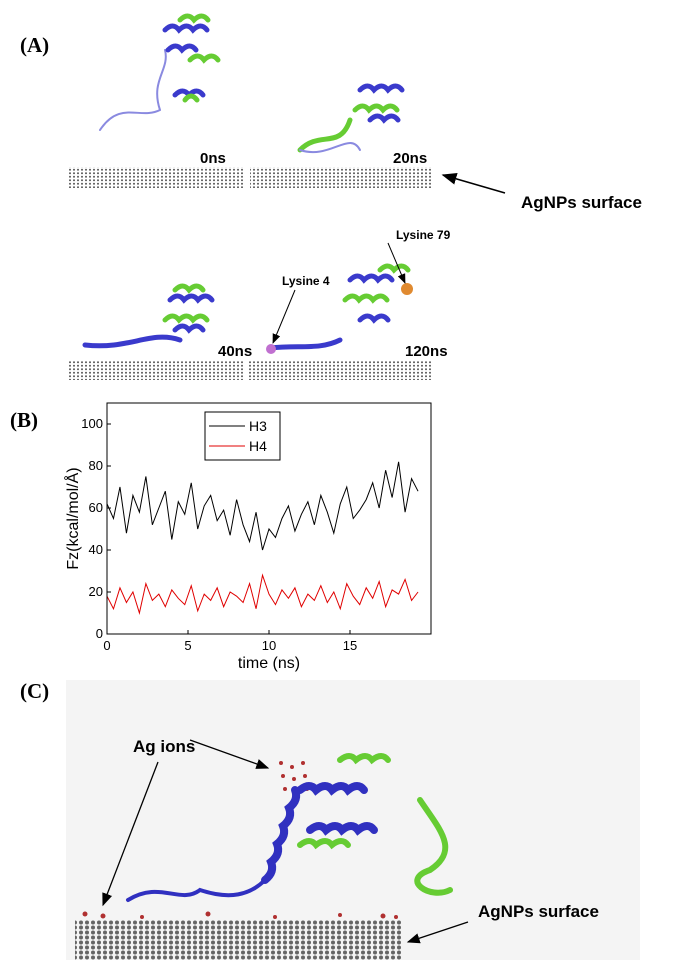  I want to click on protein, so click(289, 827).